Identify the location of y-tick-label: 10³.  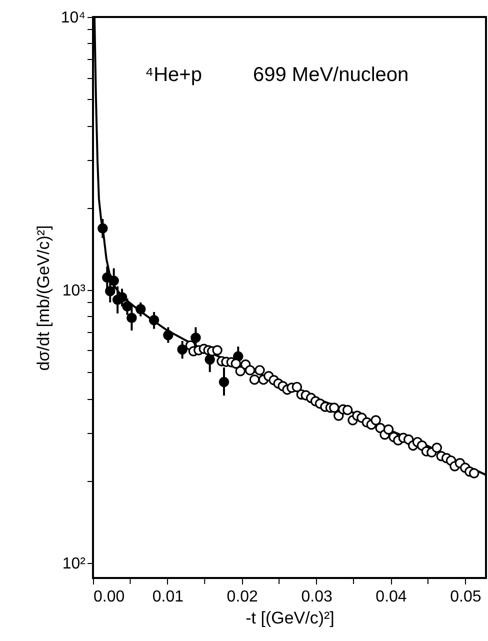
(74, 291).